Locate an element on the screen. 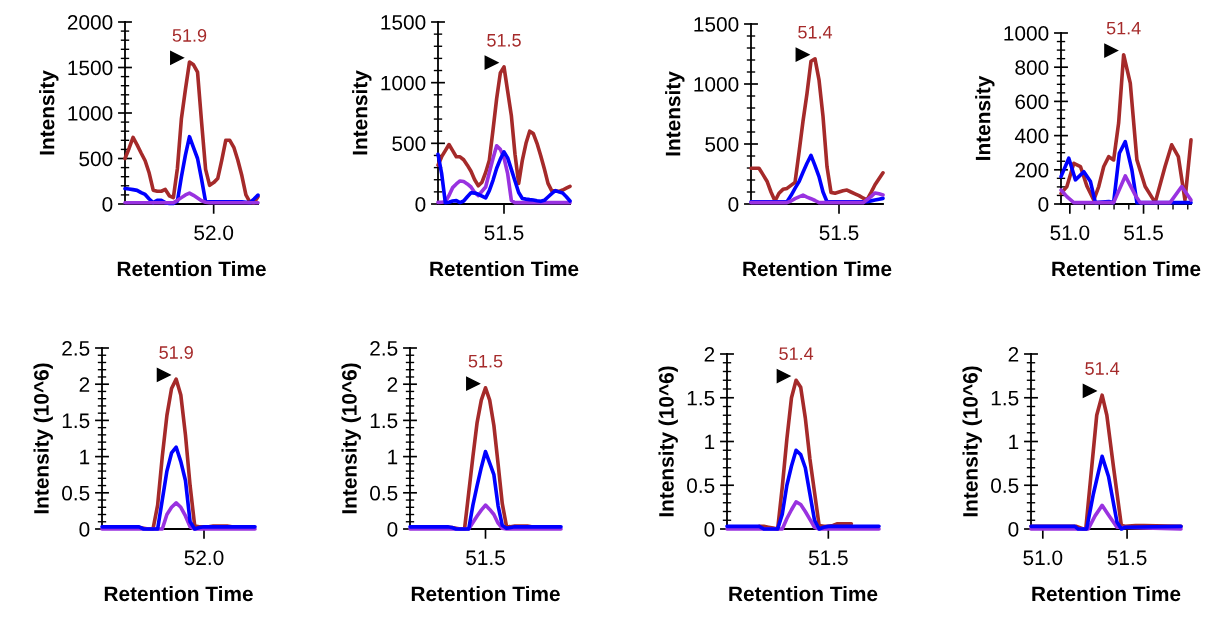 Image resolution: width=1225 pixels, height=618 pixels. line-series is located at coordinates (504, 129).